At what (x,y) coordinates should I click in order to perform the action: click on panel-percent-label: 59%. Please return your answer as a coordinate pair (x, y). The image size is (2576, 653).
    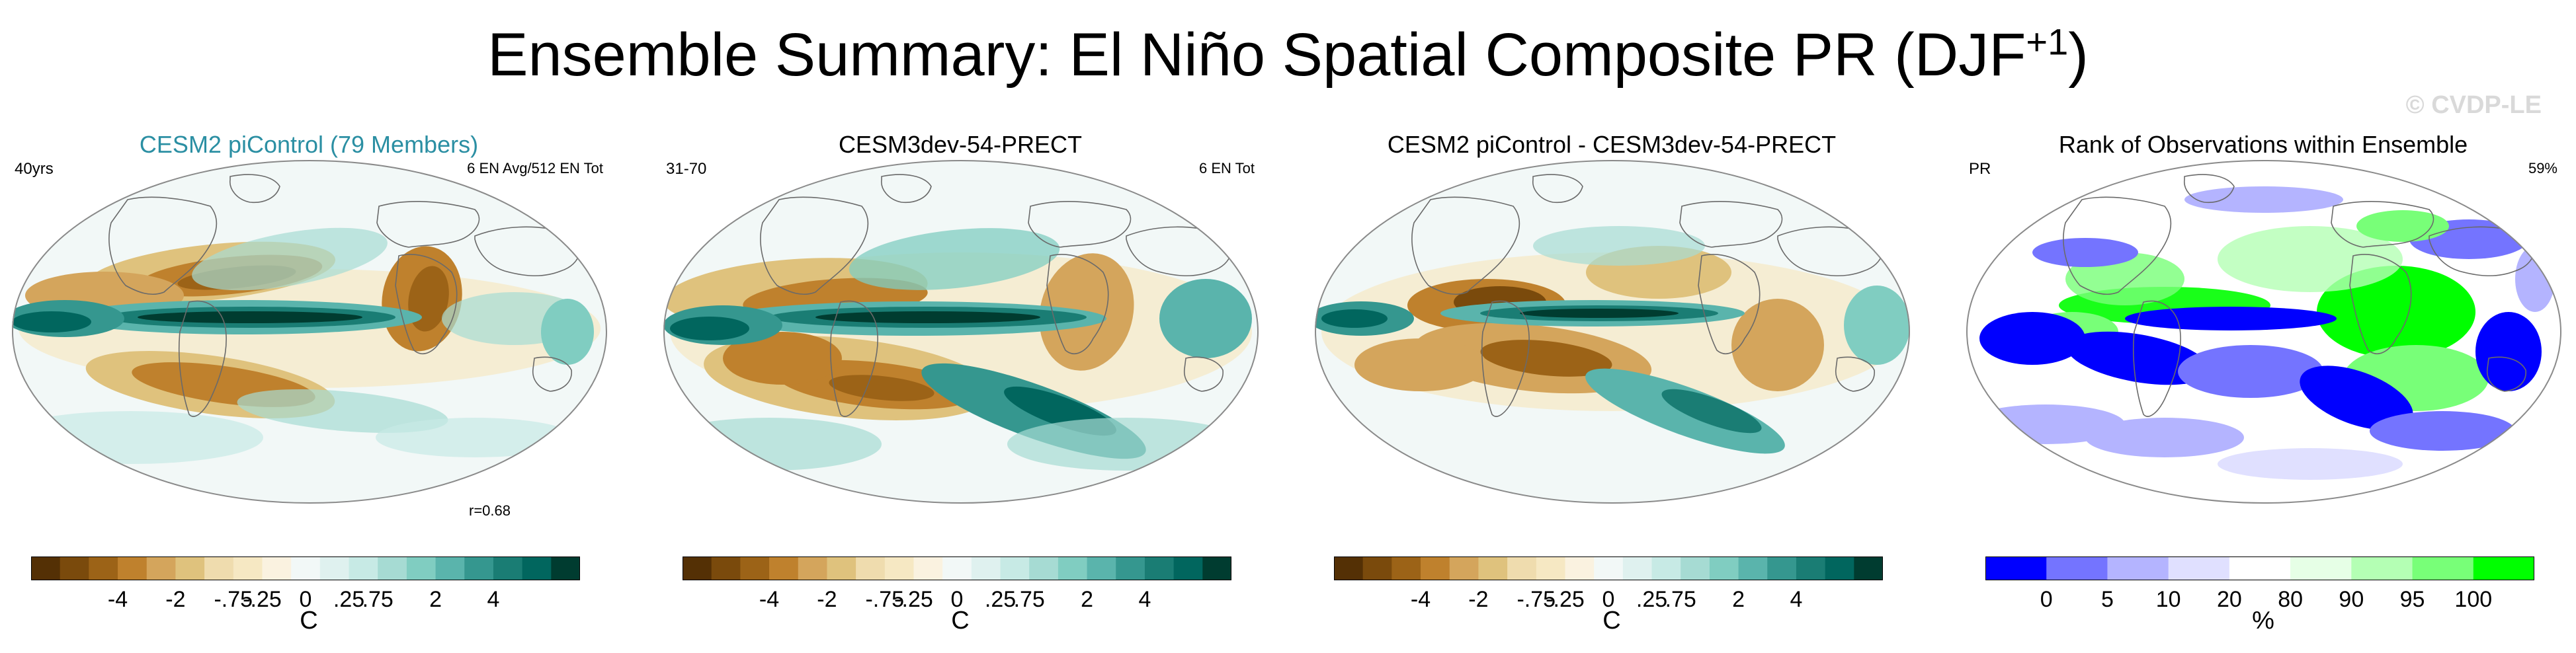
    Looking at the image, I should click on (2542, 168).